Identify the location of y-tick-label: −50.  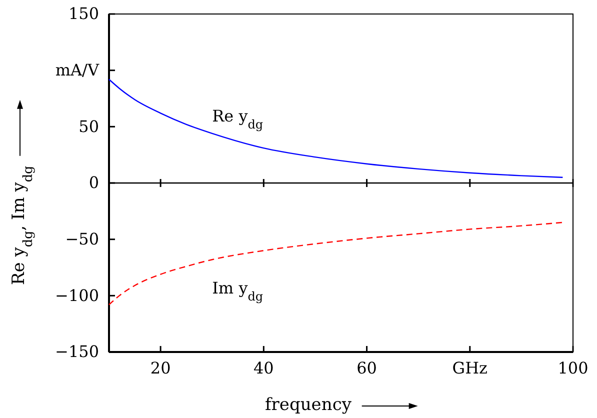
(82, 238).